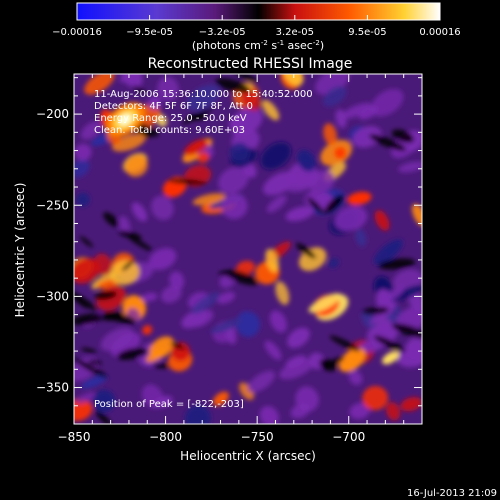 Image resolution: width=500 pixels, height=500 pixels. Describe the element at coordinates (203, 94) in the screenshot. I see `annotation-time-range: 11-Aug-2006 15:36:10.000 to 15:40:52.000` at that location.